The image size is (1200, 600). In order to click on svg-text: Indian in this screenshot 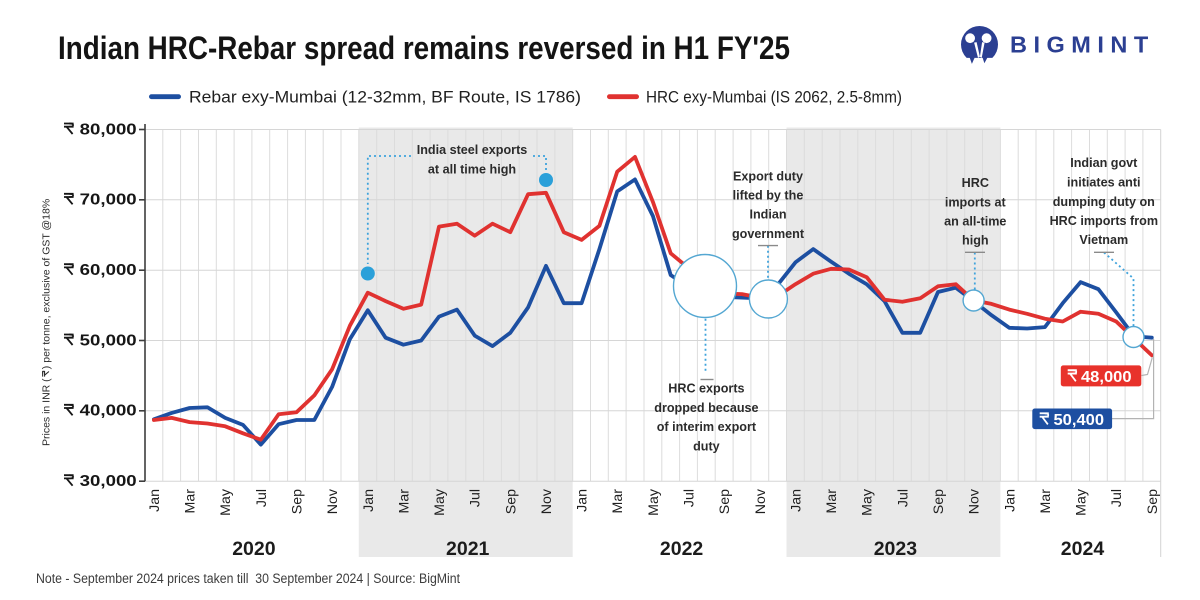, I will do `click(767, 215)`.